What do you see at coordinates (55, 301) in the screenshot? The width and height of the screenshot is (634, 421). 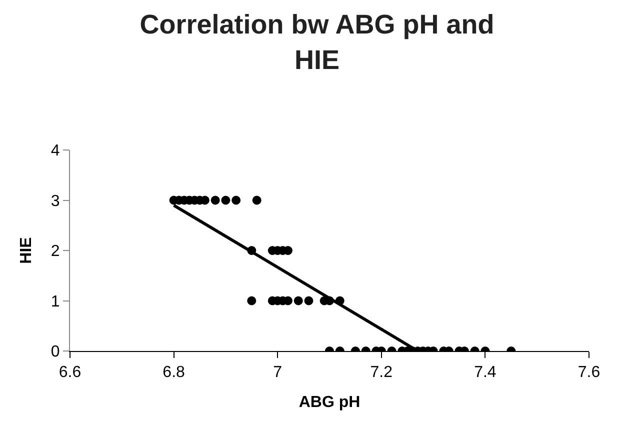 I see `y-tick-label: 1` at bounding box center [55, 301].